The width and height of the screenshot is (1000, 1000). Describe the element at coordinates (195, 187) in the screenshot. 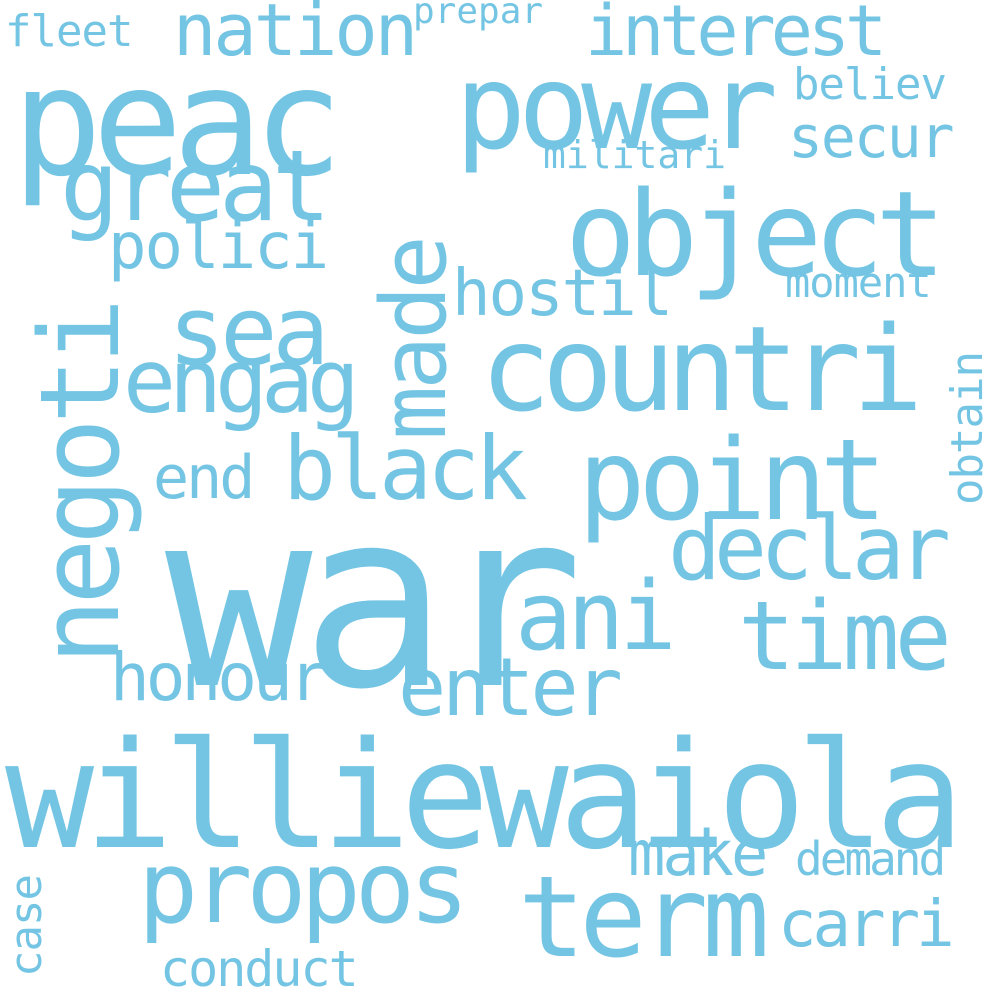

I see `word-great: great` at that location.